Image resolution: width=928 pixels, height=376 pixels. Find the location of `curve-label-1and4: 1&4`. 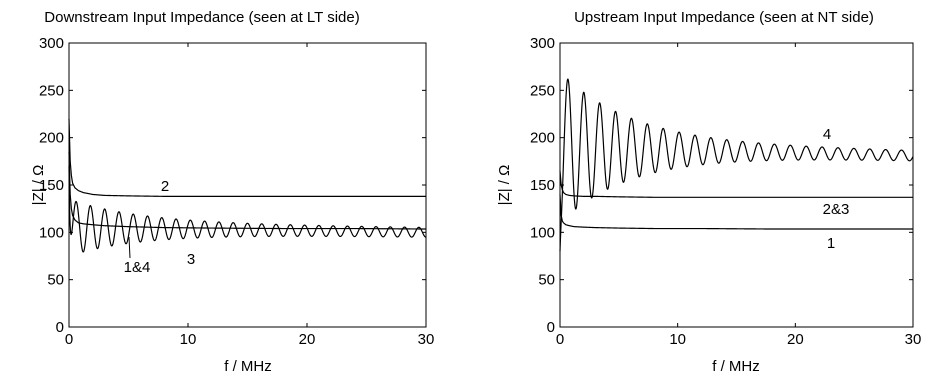

curve-label-1and4: 1&4 is located at coordinates (137, 267).